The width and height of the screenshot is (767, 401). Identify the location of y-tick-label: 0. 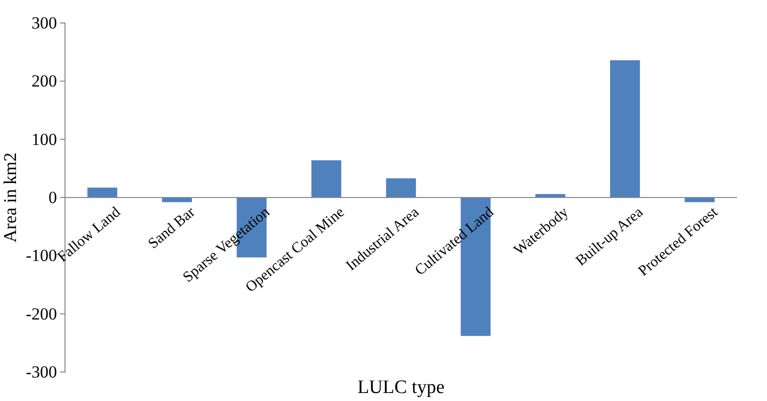
(52, 197).